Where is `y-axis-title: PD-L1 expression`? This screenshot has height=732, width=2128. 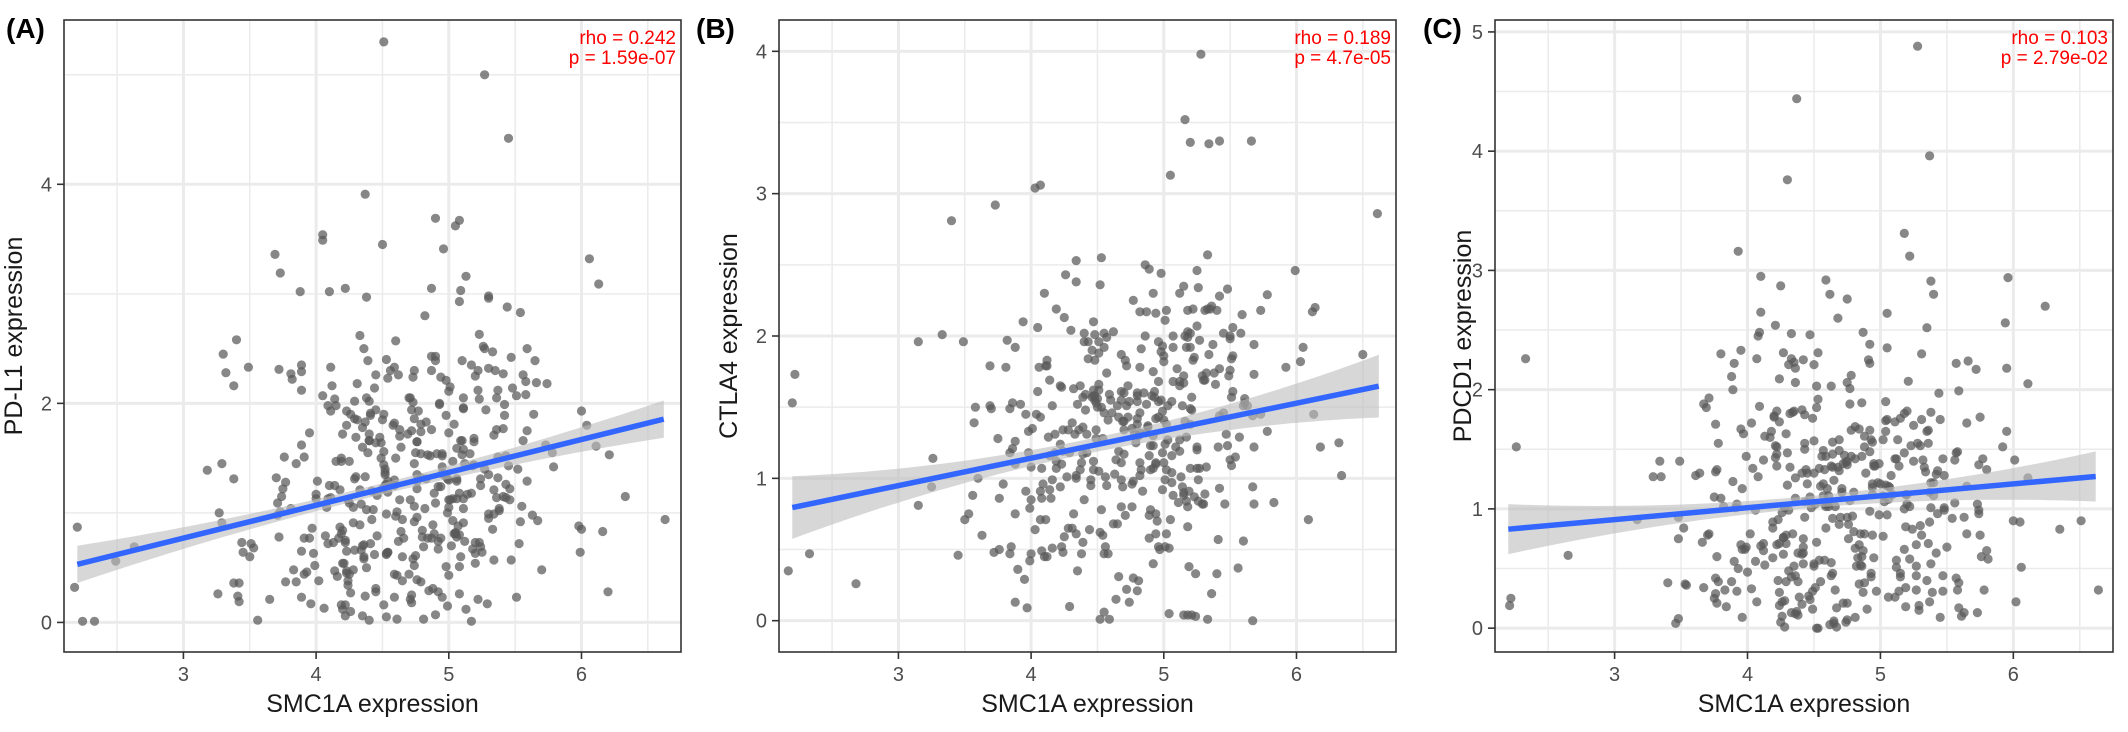 y-axis-title: PD-L1 expression is located at coordinates (14, 336).